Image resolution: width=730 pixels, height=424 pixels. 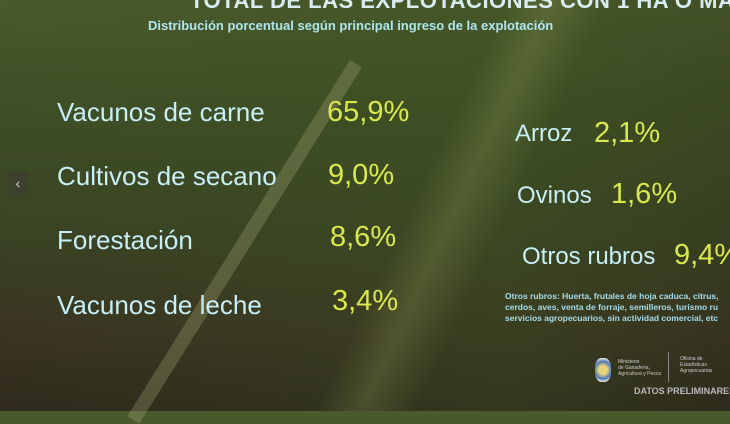 What do you see at coordinates (161, 112) in the screenshot?
I see `item-label: Vacunos de carne` at bounding box center [161, 112].